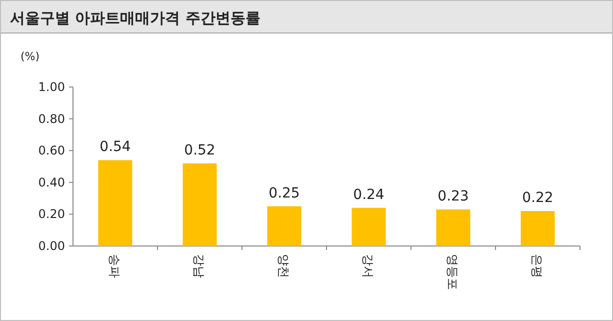 The height and width of the screenshot is (321, 613). I want to click on x-tick-label: 강서, so click(367, 266).